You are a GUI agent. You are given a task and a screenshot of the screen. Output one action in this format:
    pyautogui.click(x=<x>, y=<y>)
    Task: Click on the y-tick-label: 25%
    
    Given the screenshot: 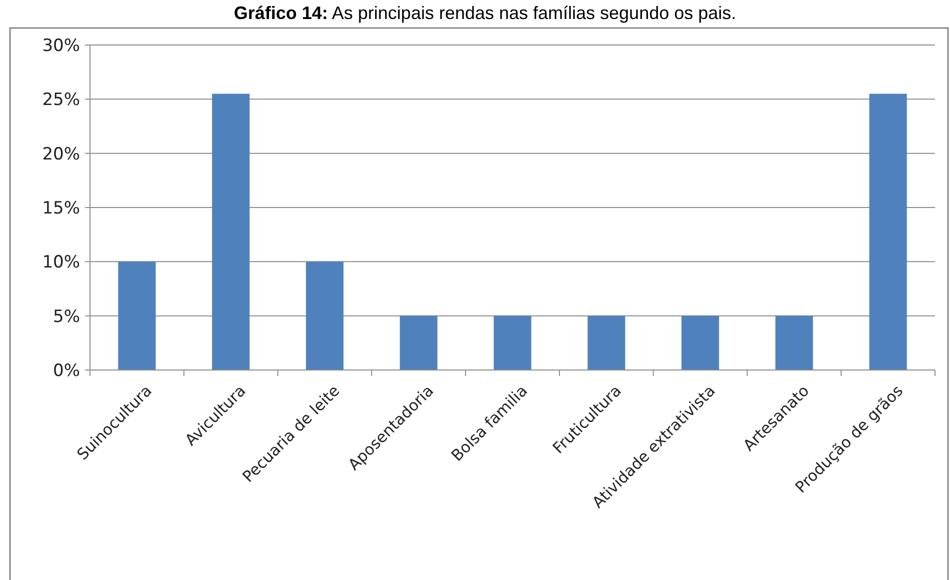 What is the action you would take?
    pyautogui.click(x=61, y=100)
    